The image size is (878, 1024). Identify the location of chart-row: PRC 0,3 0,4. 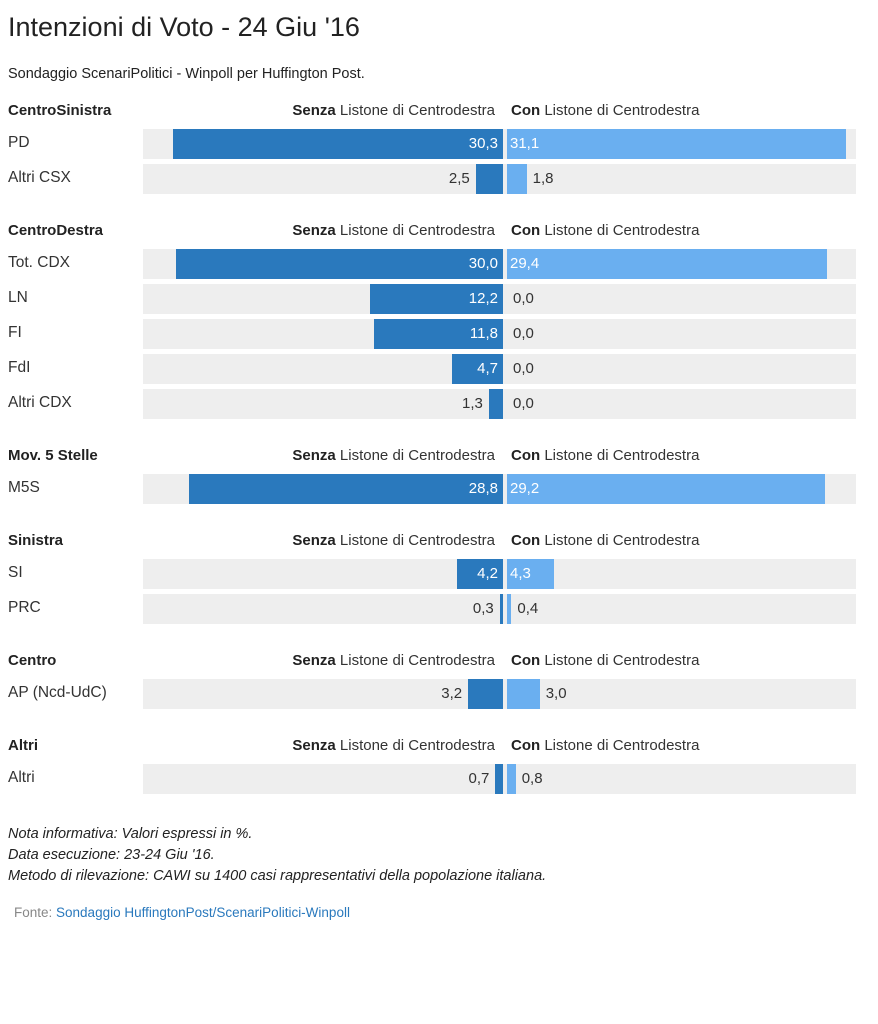
(439, 609).